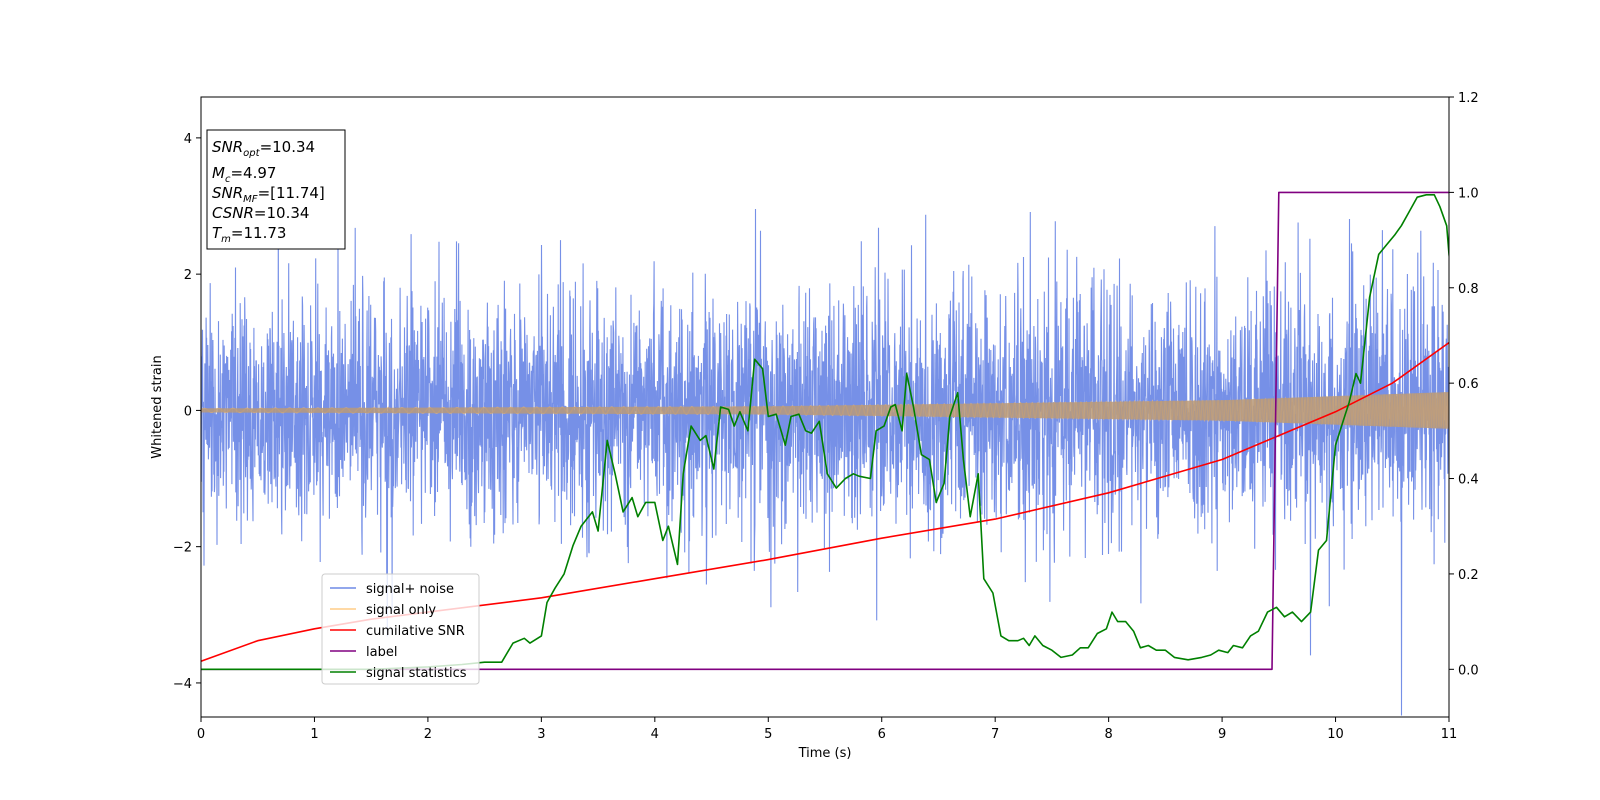  I want to click on y2-tick-label: 0.6, so click(1468, 384).